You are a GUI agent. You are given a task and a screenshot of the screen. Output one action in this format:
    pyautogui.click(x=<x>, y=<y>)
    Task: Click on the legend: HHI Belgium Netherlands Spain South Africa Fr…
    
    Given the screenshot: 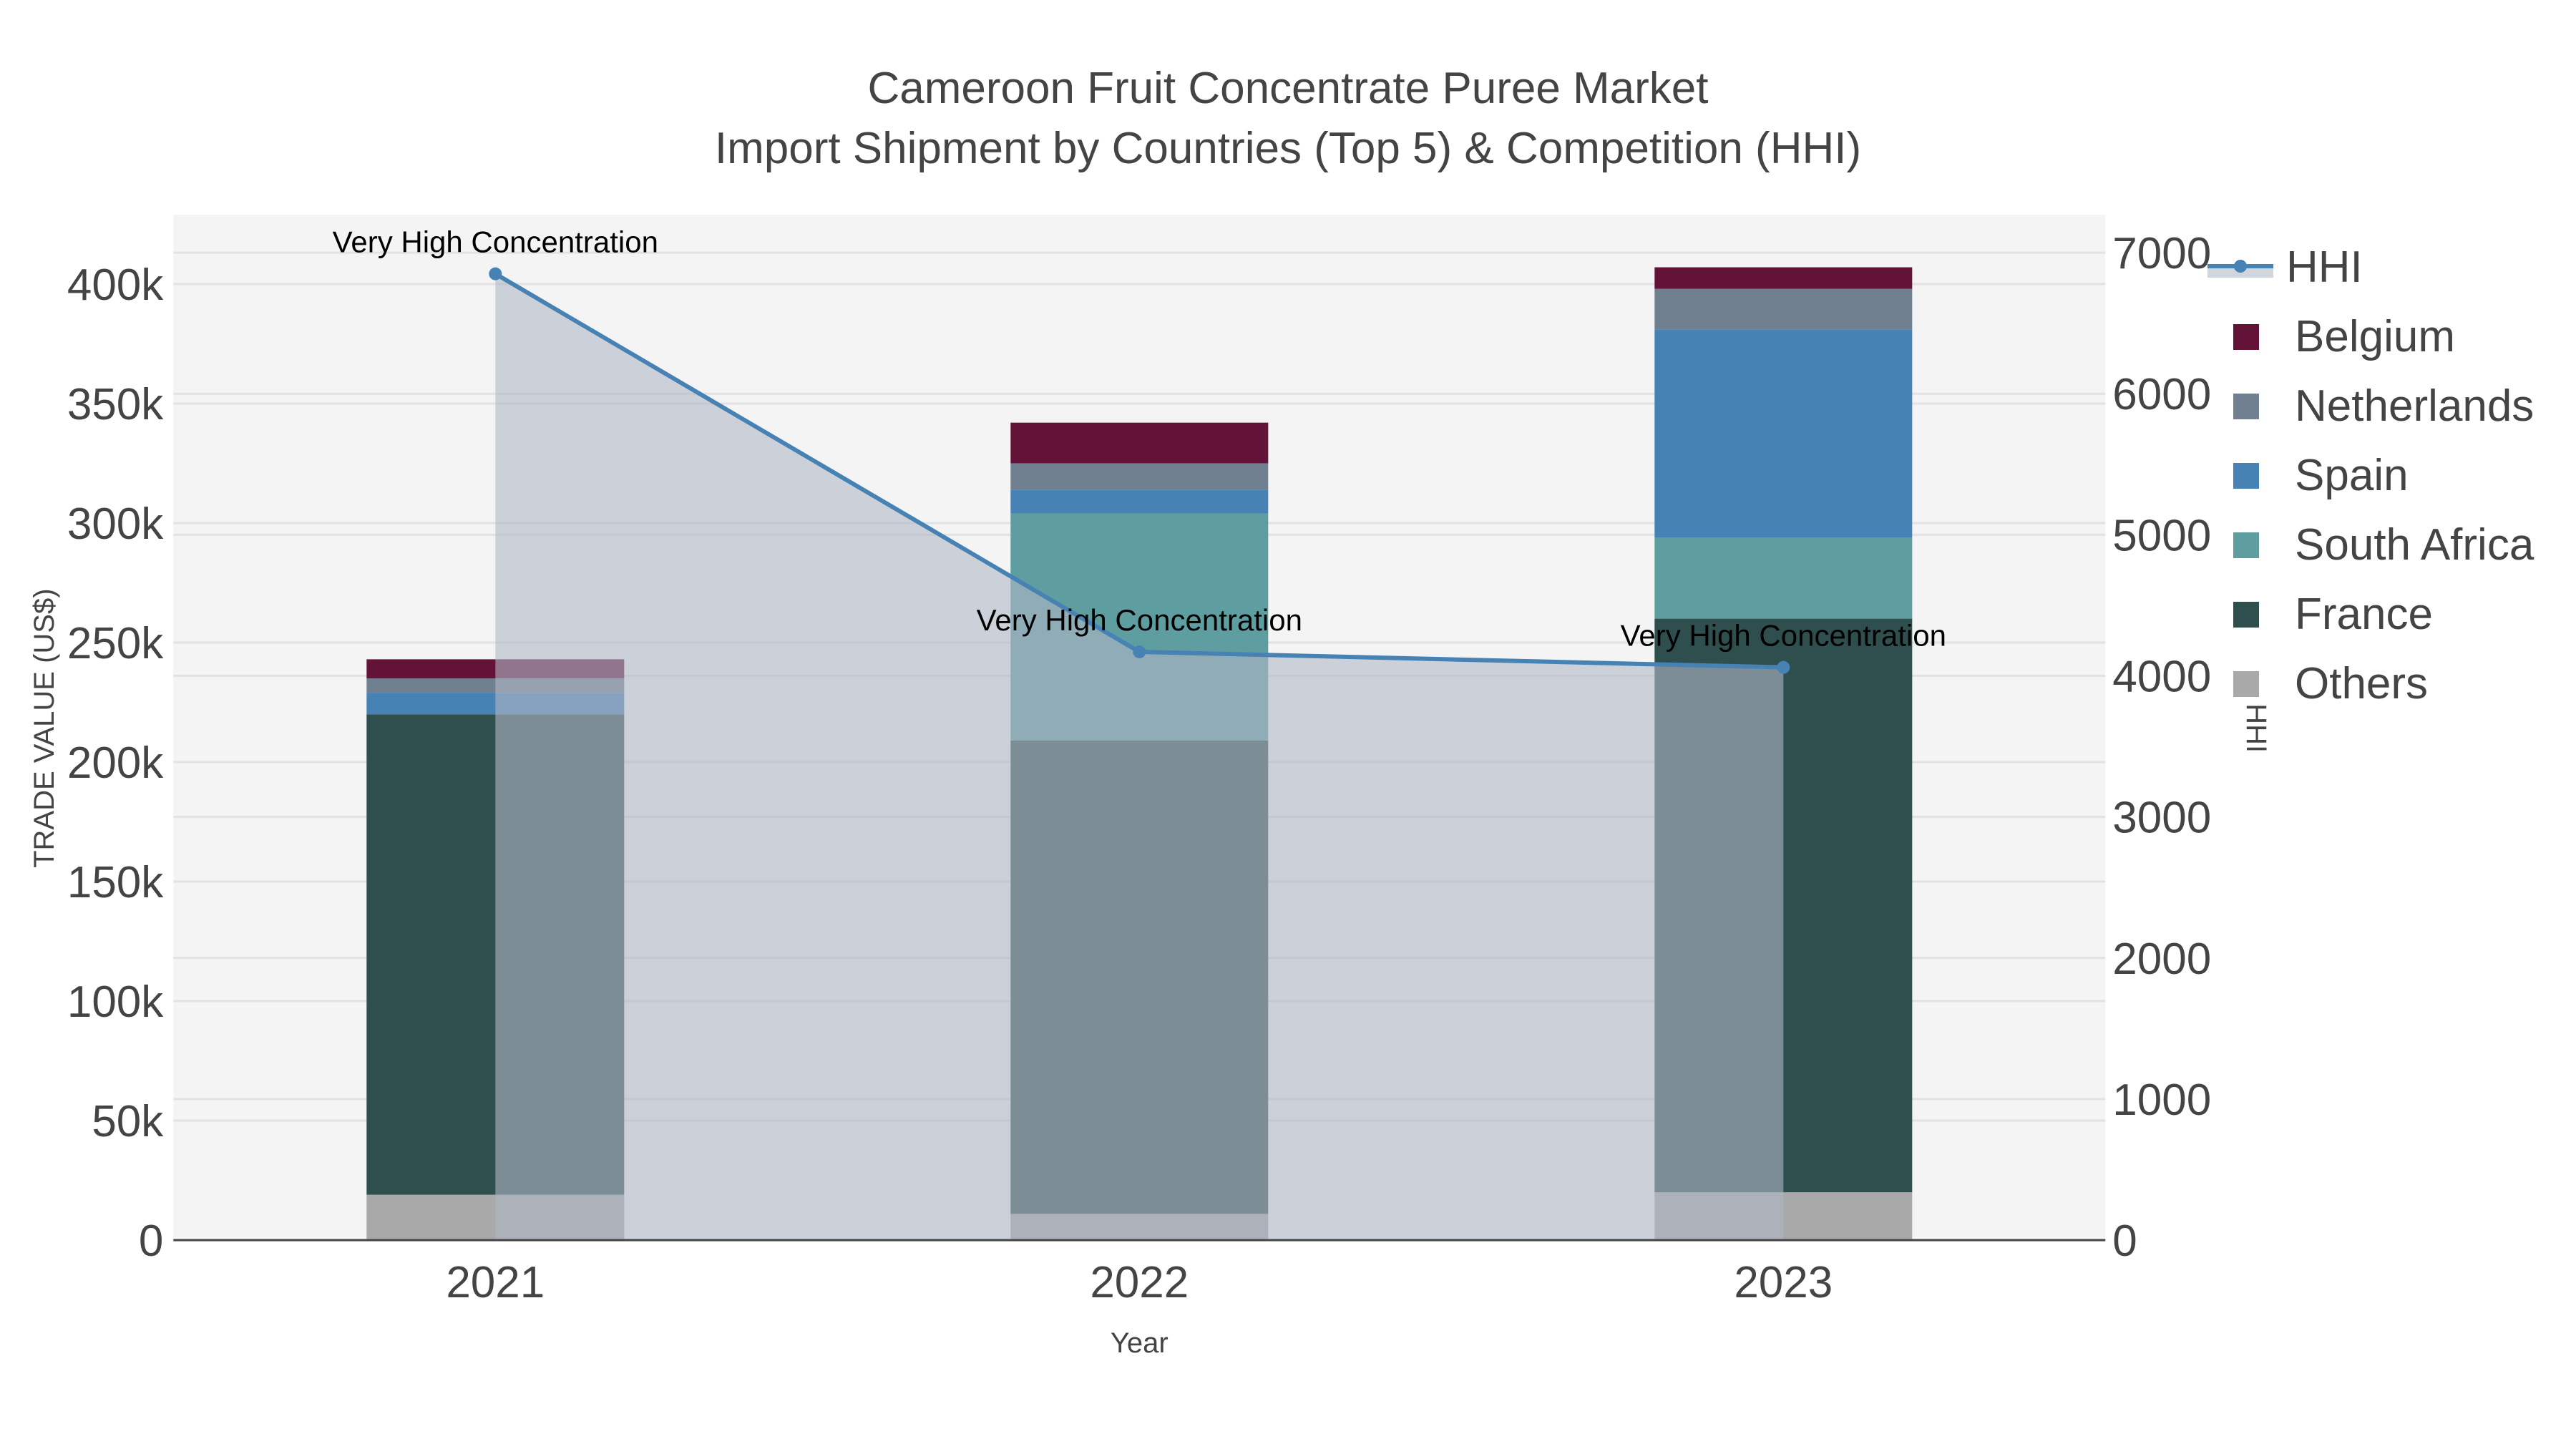 What is the action you would take?
    pyautogui.click(x=2370, y=475)
    